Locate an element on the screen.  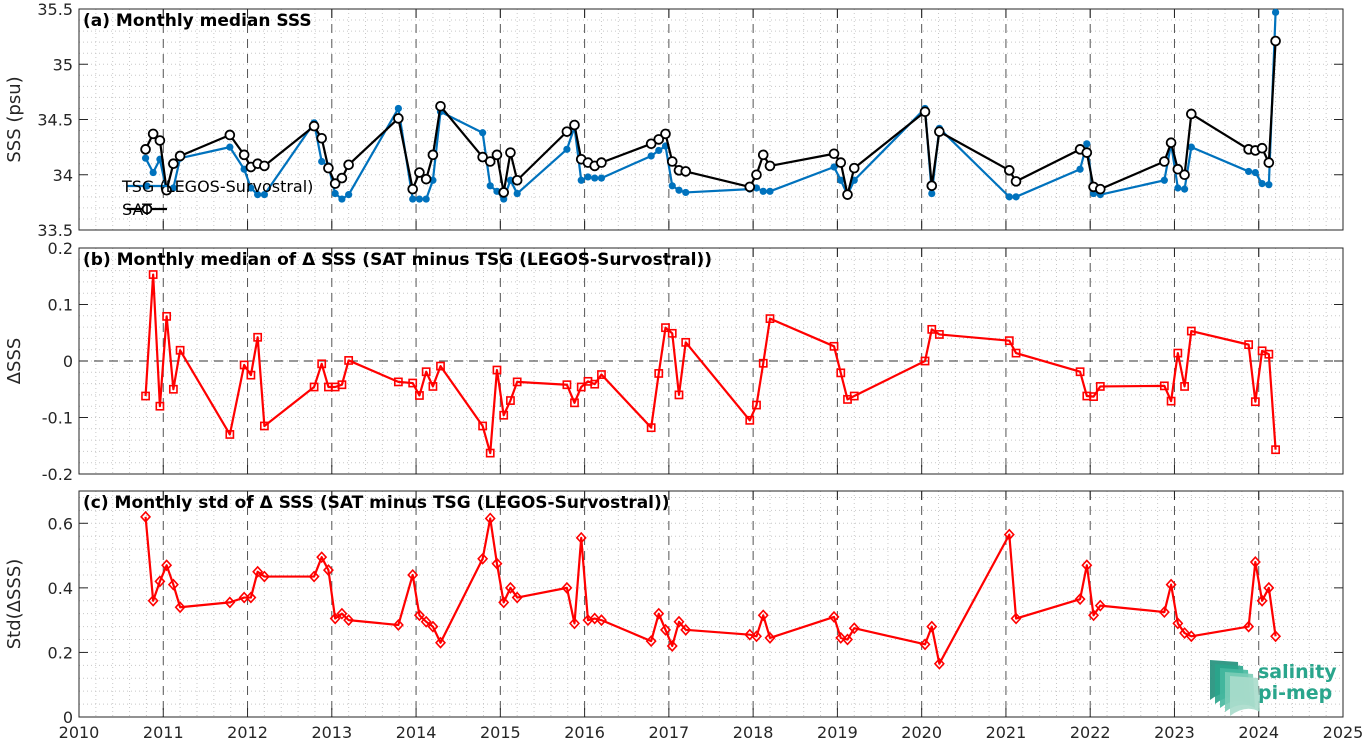
y-tick-label: 0 is located at coordinates (68, 717).